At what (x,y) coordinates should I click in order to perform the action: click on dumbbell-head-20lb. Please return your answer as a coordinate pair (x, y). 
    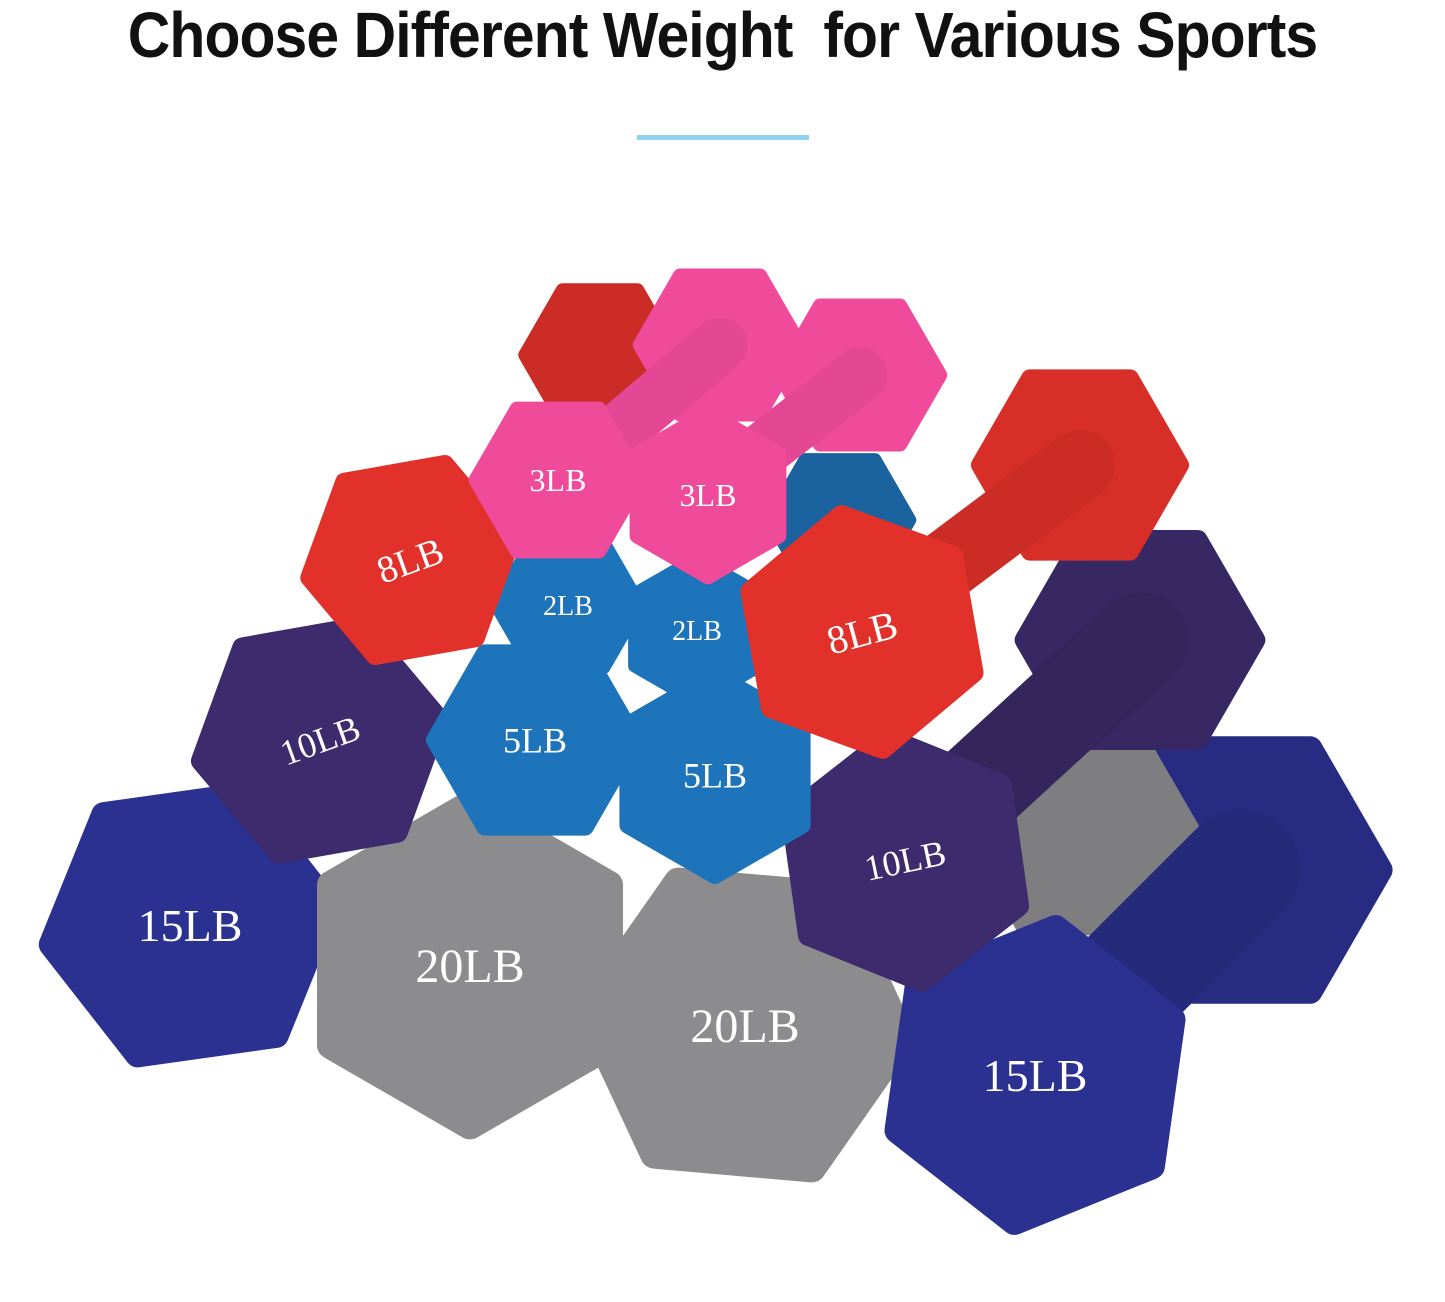
    Looking at the image, I should click on (469, 965).